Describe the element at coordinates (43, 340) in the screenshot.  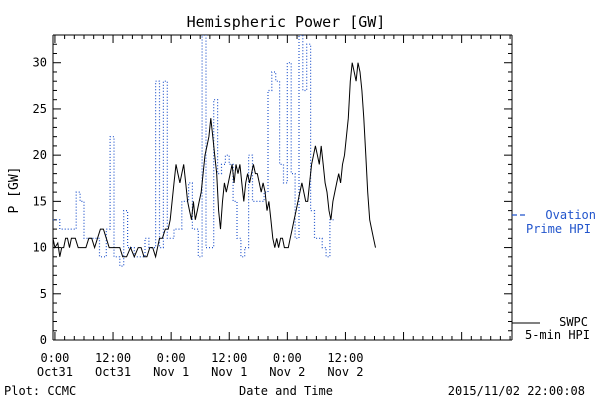
I see `y-tick-label: 0` at that location.